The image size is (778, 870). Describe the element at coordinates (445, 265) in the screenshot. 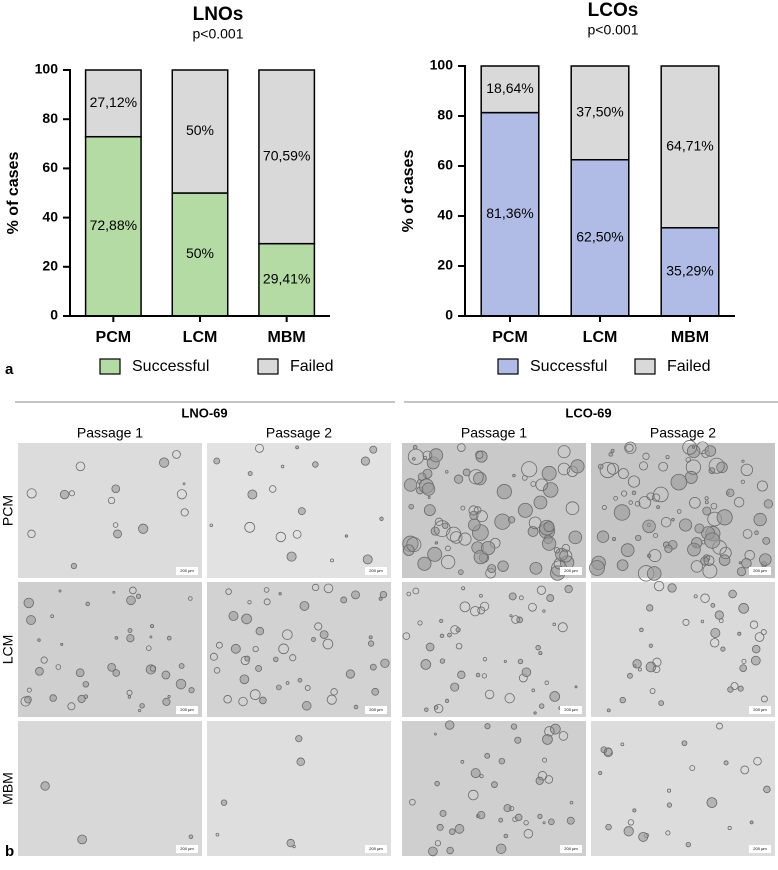

I see `y-tick-label: 20` at that location.